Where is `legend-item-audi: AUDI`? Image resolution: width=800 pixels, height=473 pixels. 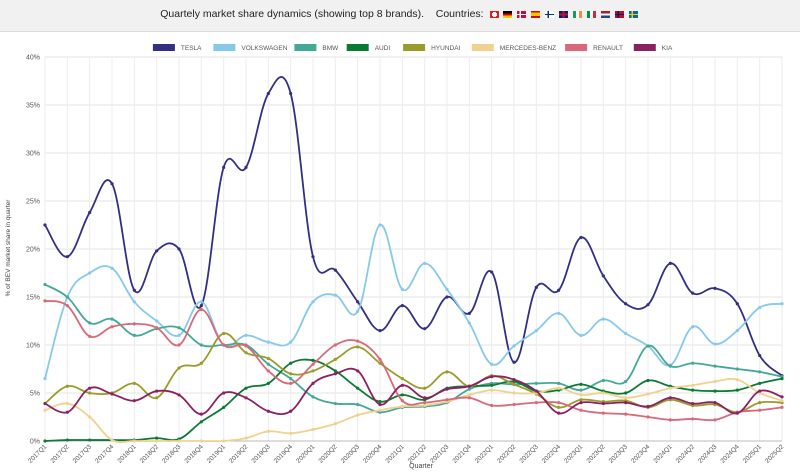
legend-item-audi: AUDI is located at coordinates (368, 48).